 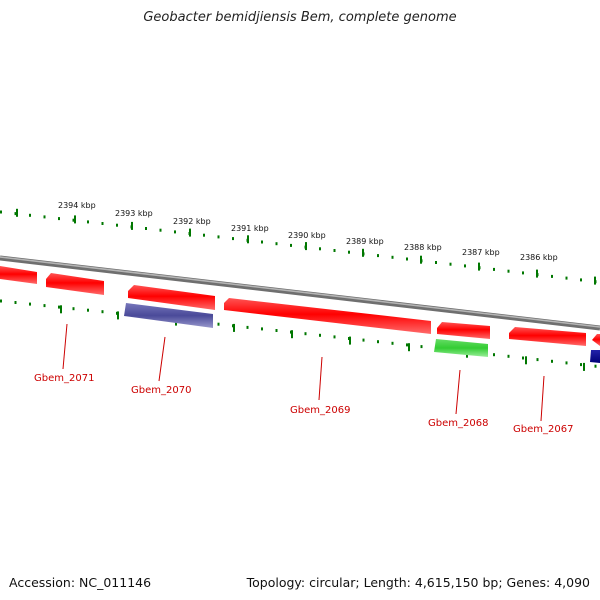 What do you see at coordinates (463, 330) in the screenshot?
I see `gene-arrow-gbem-2068` at bounding box center [463, 330].